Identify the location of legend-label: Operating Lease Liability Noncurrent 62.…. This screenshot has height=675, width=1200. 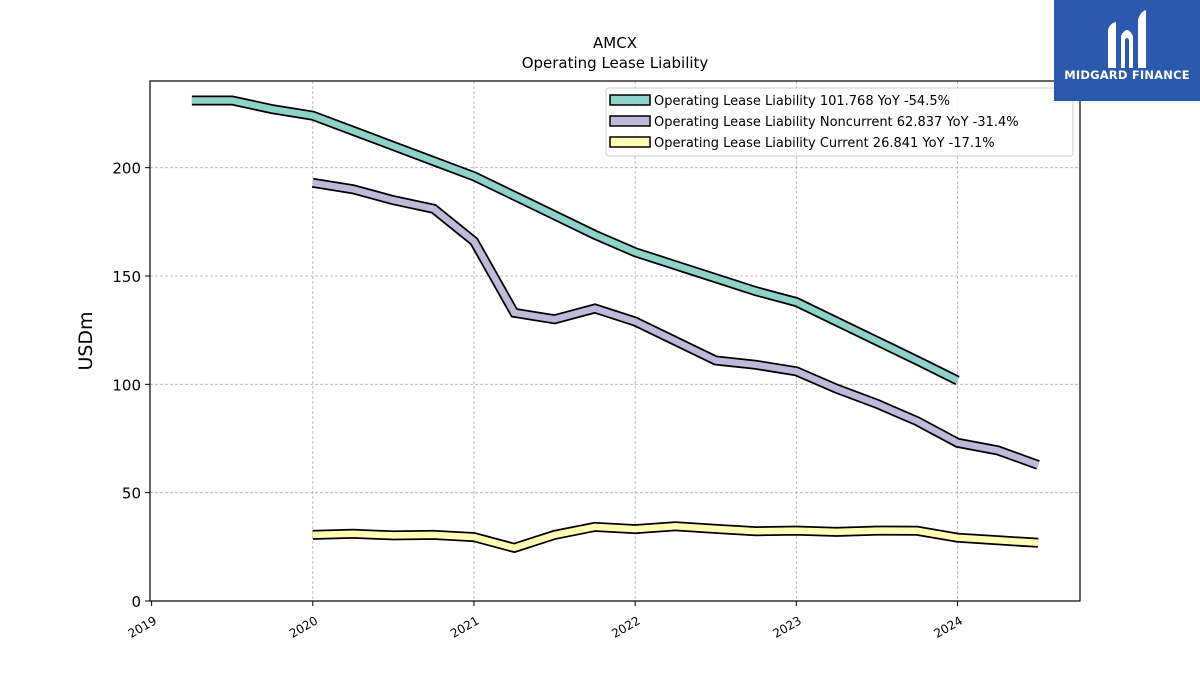
(836, 122).